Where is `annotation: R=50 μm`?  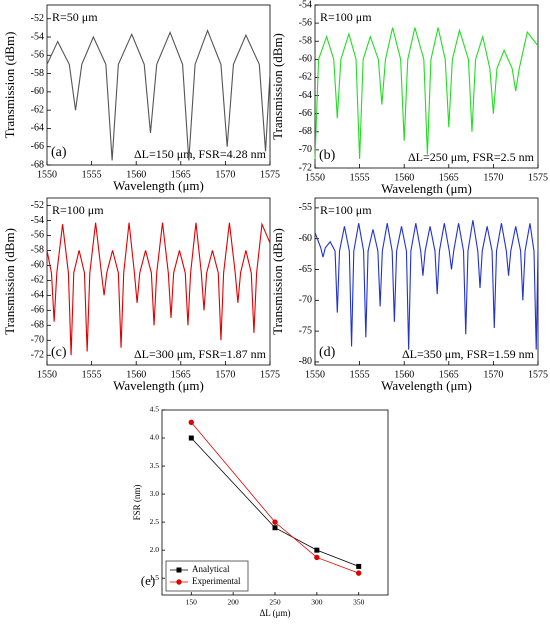 annotation: R=50 μm is located at coordinates (75, 17).